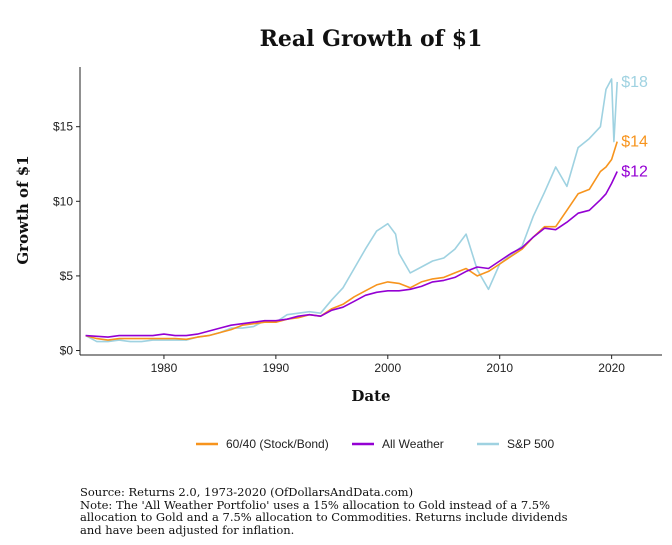 The width and height of the screenshot is (672, 545). I want to click on x-tick-label: 1990, so click(276, 368).